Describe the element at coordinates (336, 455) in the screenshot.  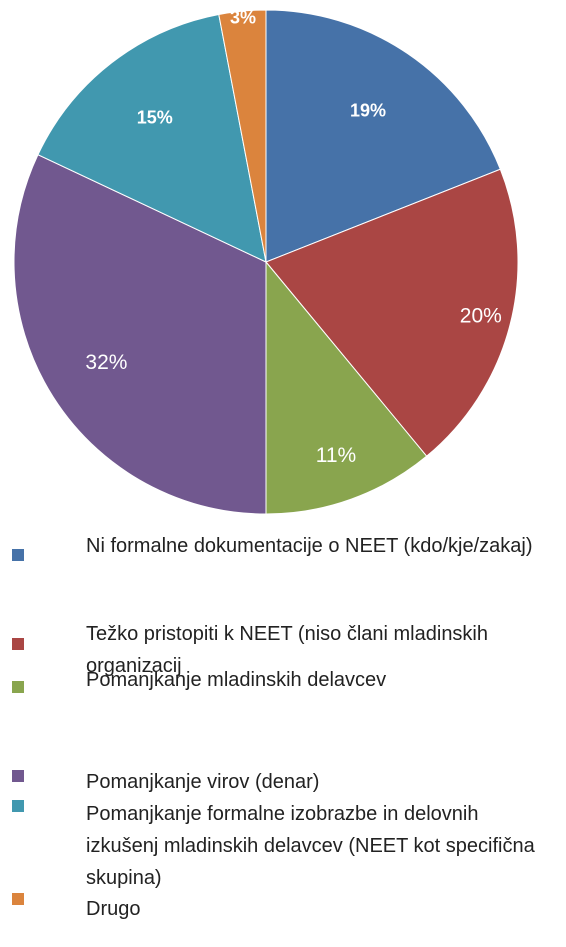
I see `data-label: 11%` at that location.